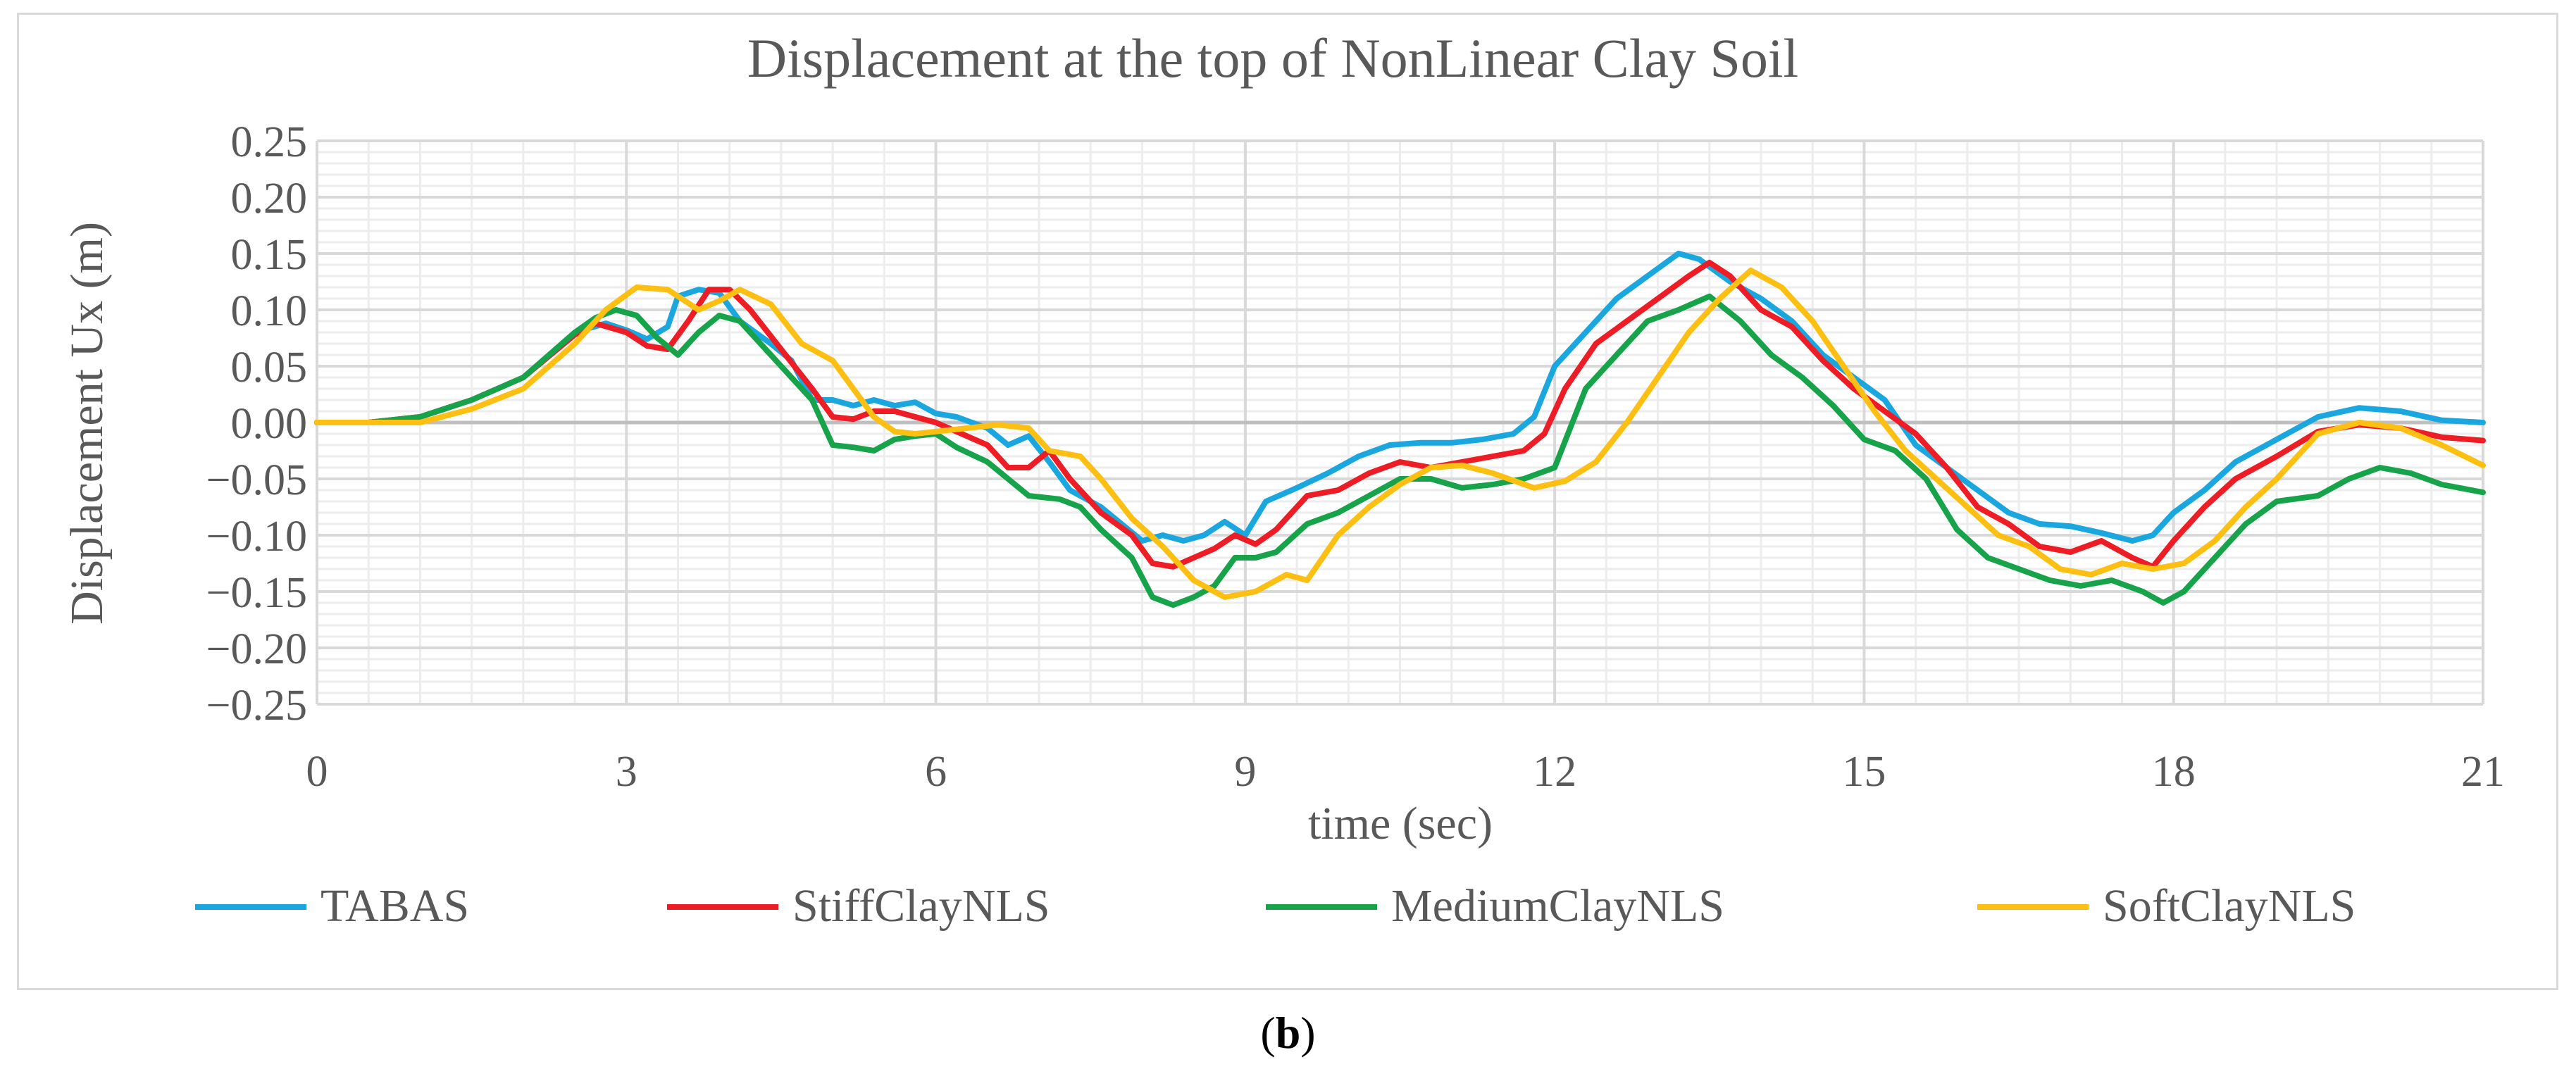 The height and width of the screenshot is (1088, 2576). I want to click on legend-label-mediumclaynls: MediumClayNLS, so click(1557, 906).